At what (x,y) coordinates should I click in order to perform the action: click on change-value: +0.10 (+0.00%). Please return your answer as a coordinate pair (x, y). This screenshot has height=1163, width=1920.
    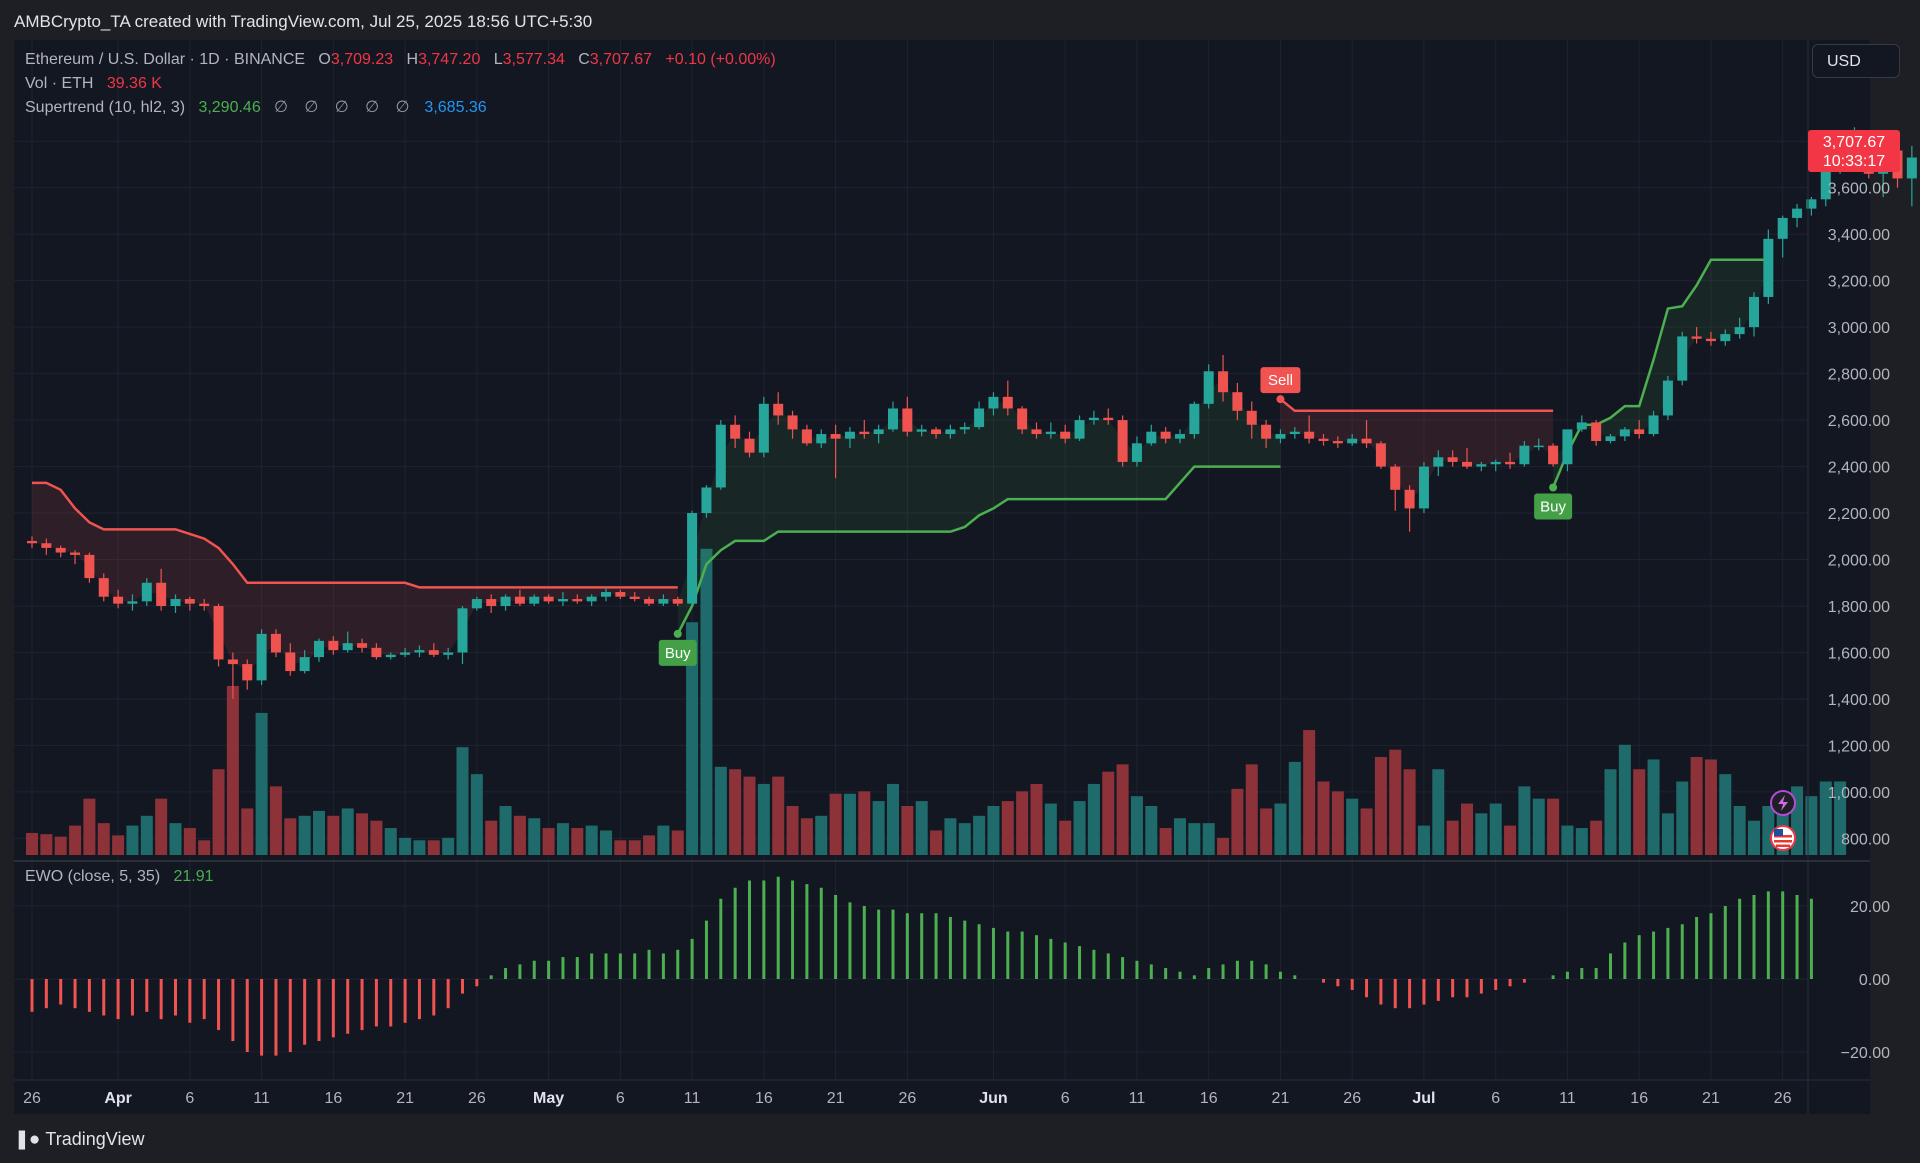
    Looking at the image, I should click on (720, 59).